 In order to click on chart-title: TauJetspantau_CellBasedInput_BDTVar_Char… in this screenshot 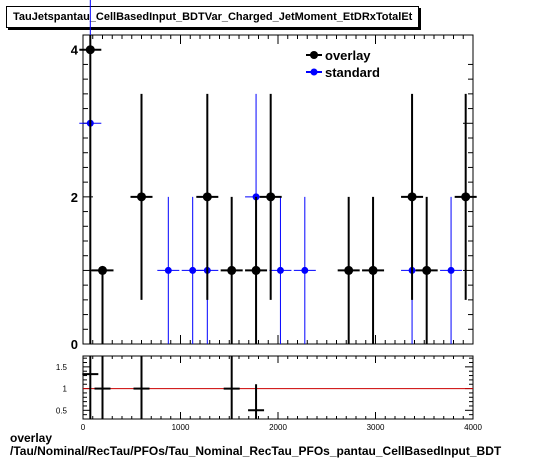, I will do `click(213, 17)`.